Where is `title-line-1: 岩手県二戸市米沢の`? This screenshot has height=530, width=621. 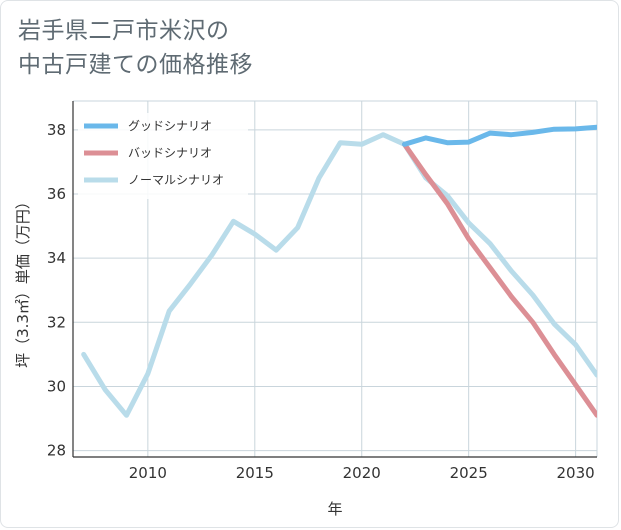
title-line-1: 岩手県二戸市米沢の is located at coordinates (124, 31).